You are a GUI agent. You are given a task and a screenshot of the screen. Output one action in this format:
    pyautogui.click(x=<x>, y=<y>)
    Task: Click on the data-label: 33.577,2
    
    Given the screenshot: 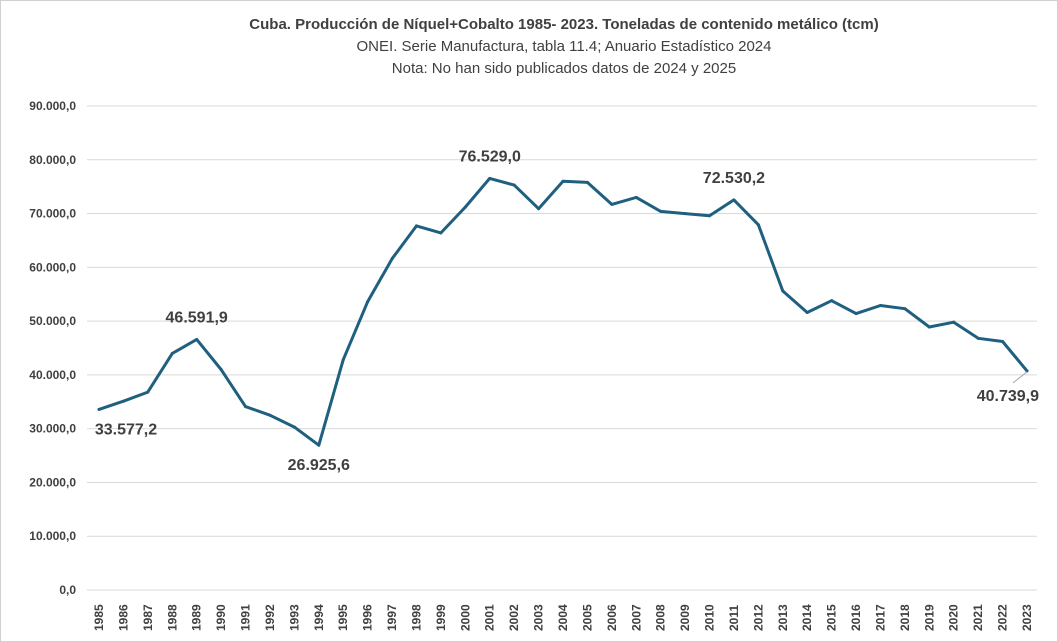 What is the action you would take?
    pyautogui.click(x=126, y=429)
    